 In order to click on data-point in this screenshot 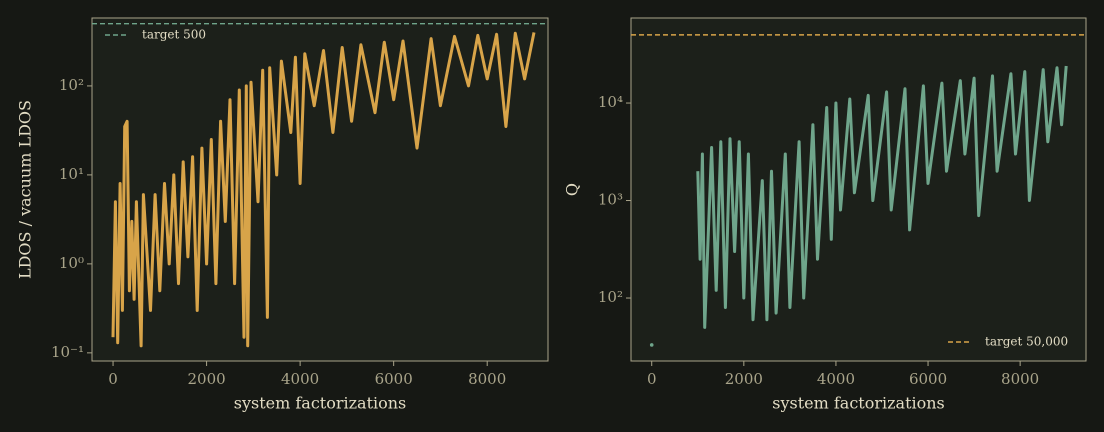, I will do `click(651, 345)`.